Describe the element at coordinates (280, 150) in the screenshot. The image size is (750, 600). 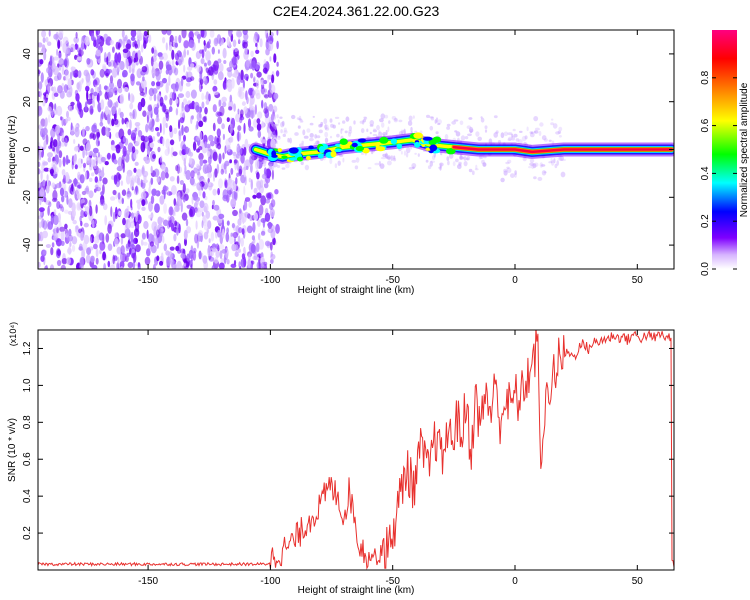
I see `signal-blob` at that location.